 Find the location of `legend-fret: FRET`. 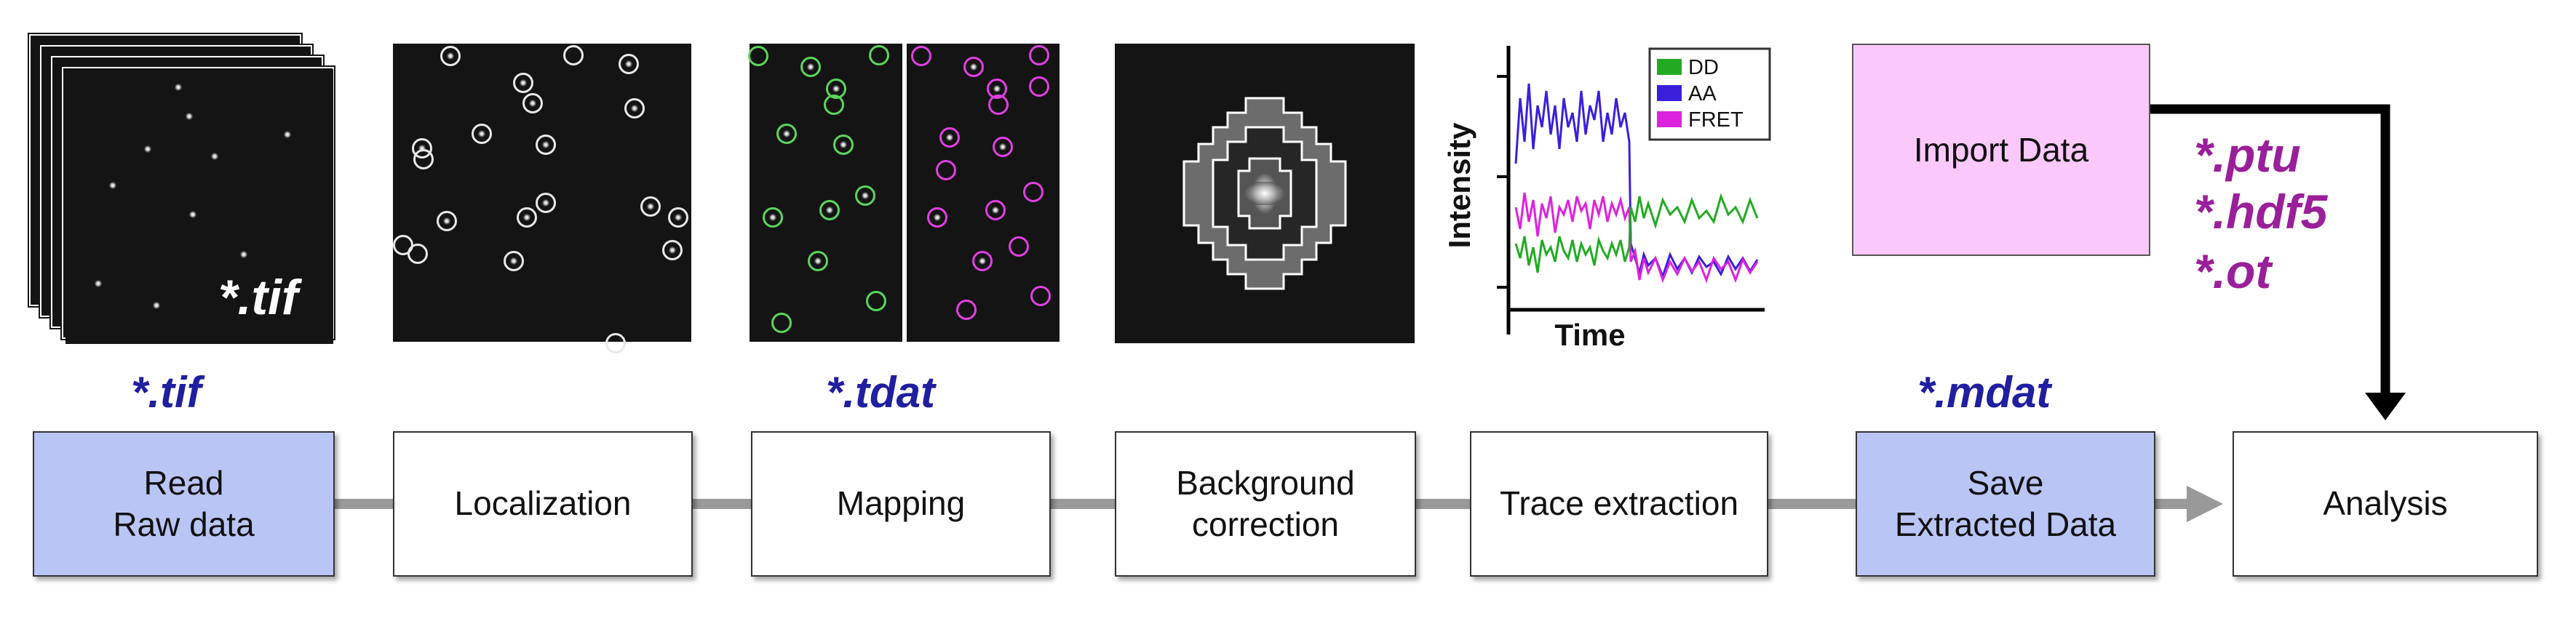

legend-fret: FRET is located at coordinates (1716, 120).